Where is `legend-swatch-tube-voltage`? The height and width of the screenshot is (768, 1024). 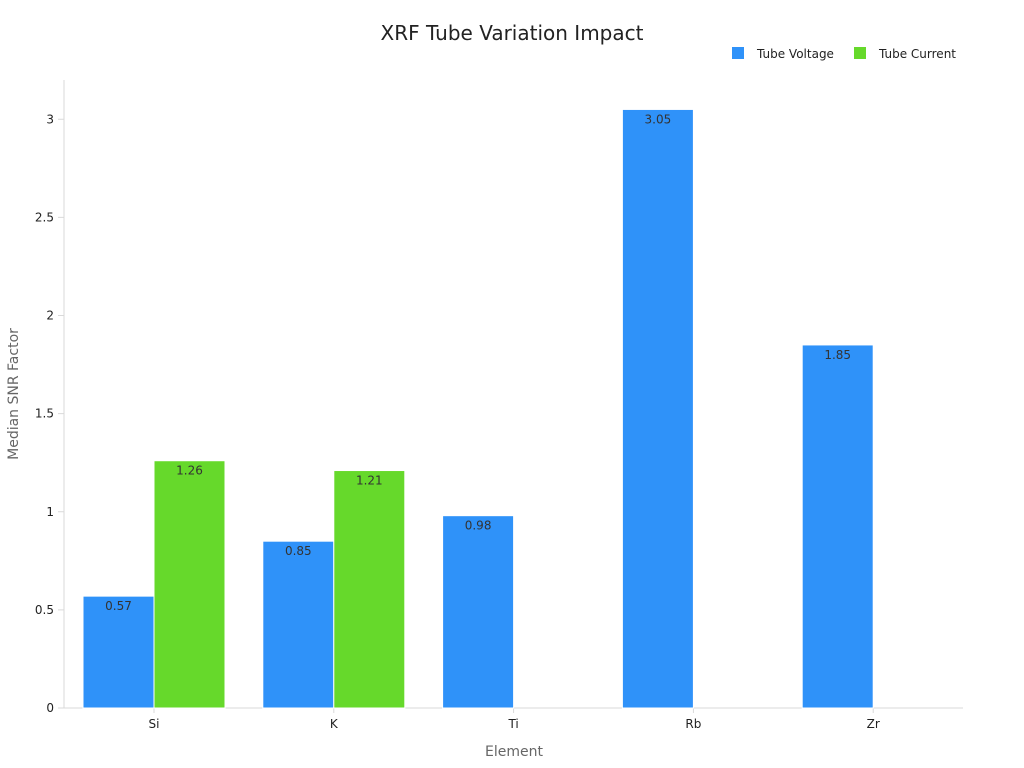 legend-swatch-tube-voltage is located at coordinates (738, 53).